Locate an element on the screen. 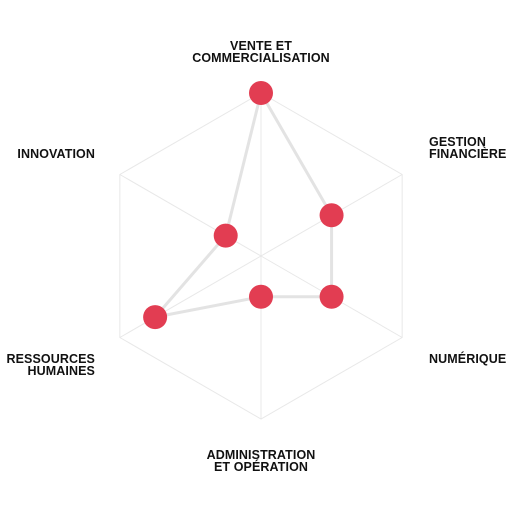 This screenshot has width=512, height=512. axis-label-vente: VENTE ET COMMERCIALISATION is located at coordinates (261, 52).